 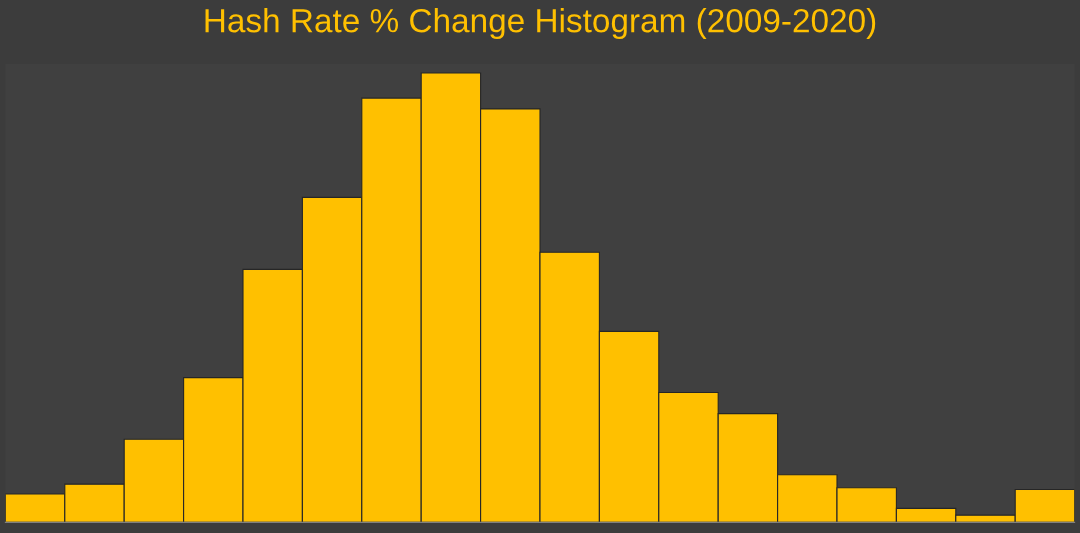 I want to click on chart-title: Hash Rate % Change Histogram (2009-2020), so click(x=540, y=23).